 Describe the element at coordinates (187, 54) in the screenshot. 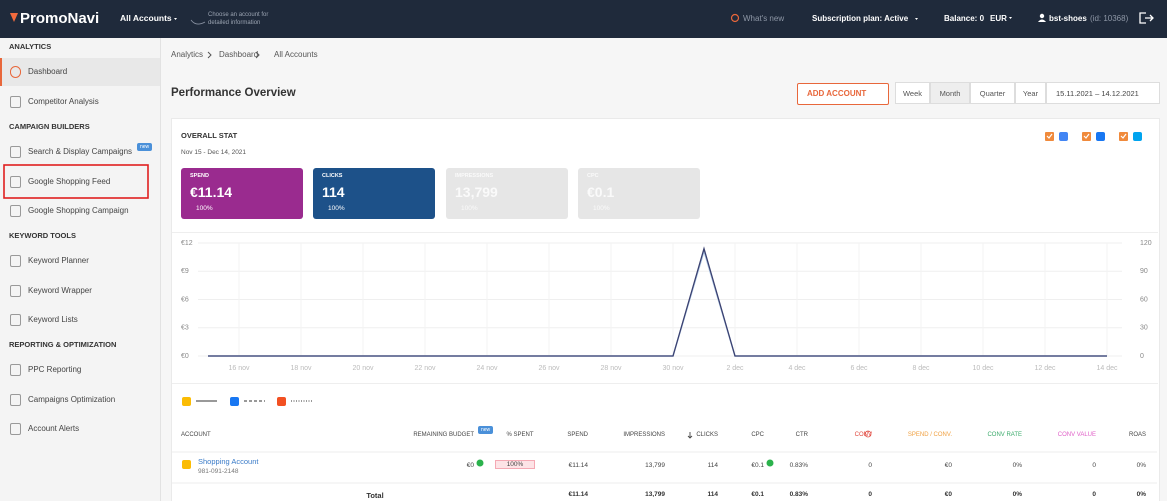

I see `breadcrumb: Analytics` at that location.